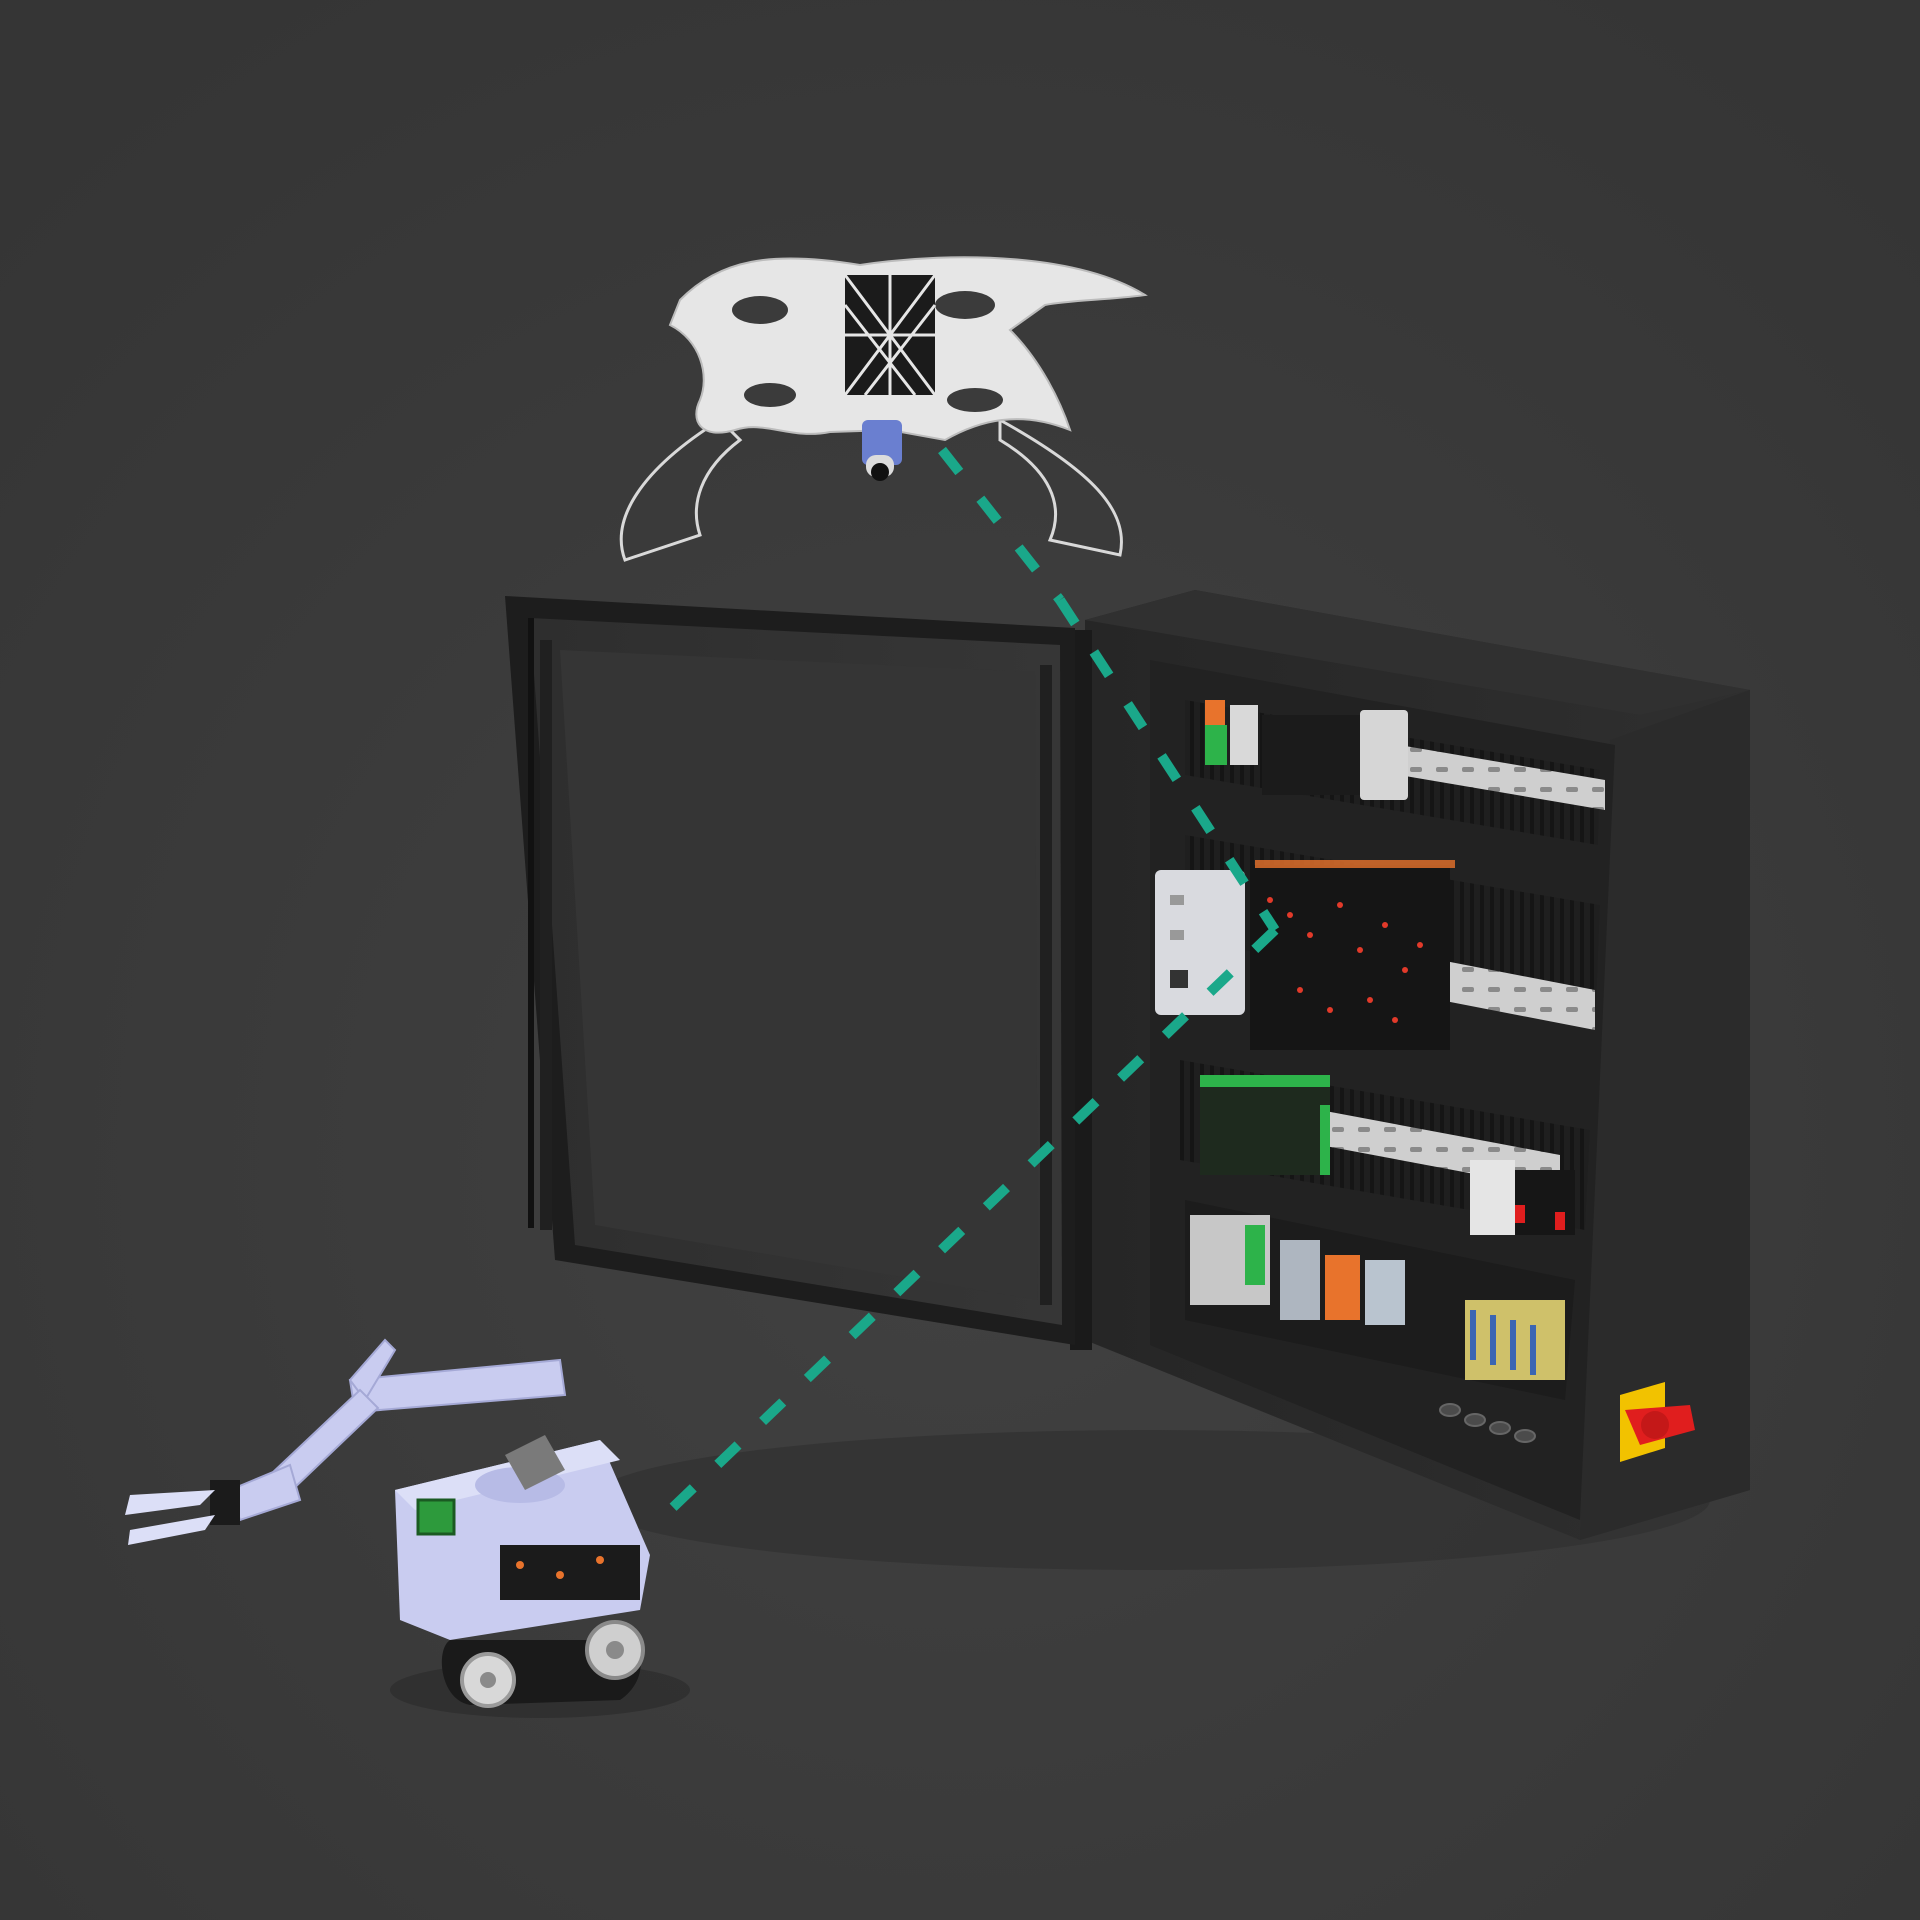  What do you see at coordinates (890, 335) in the screenshot?
I see `drone-center-lattice` at bounding box center [890, 335].